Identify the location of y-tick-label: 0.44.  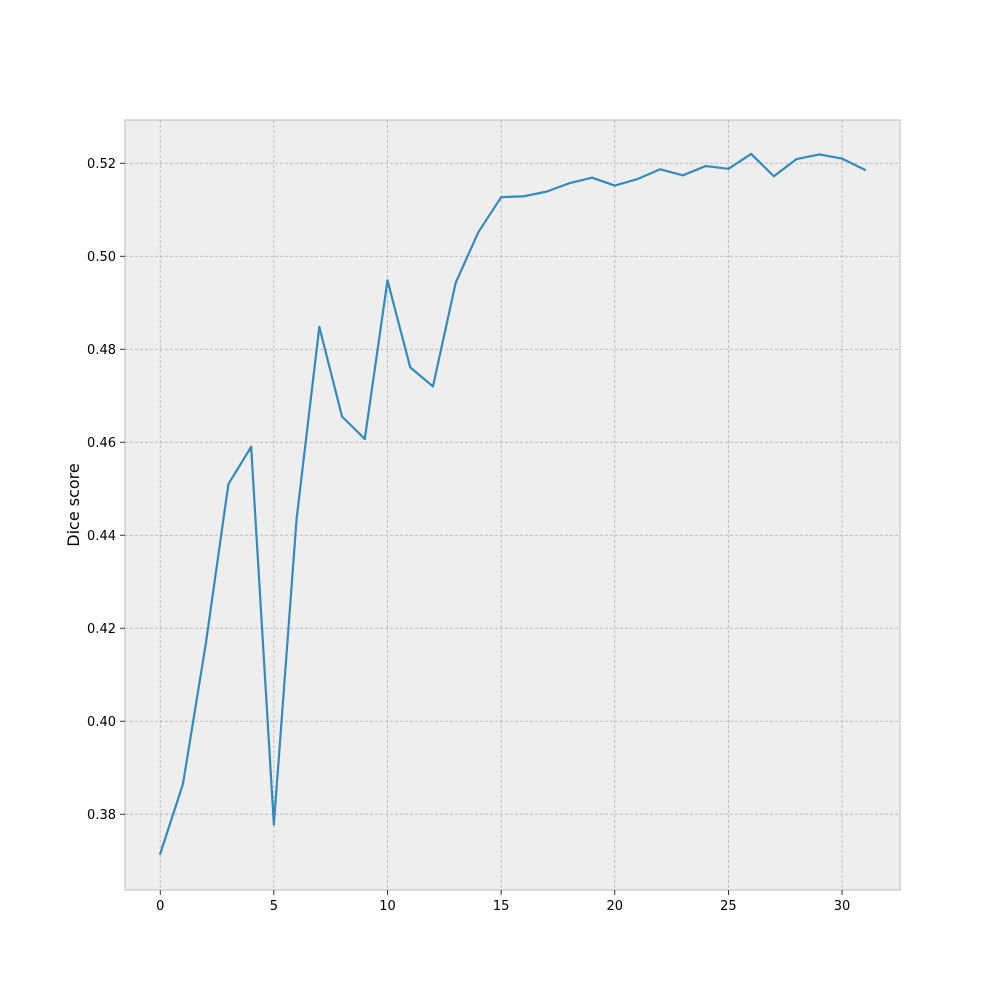
(101, 536).